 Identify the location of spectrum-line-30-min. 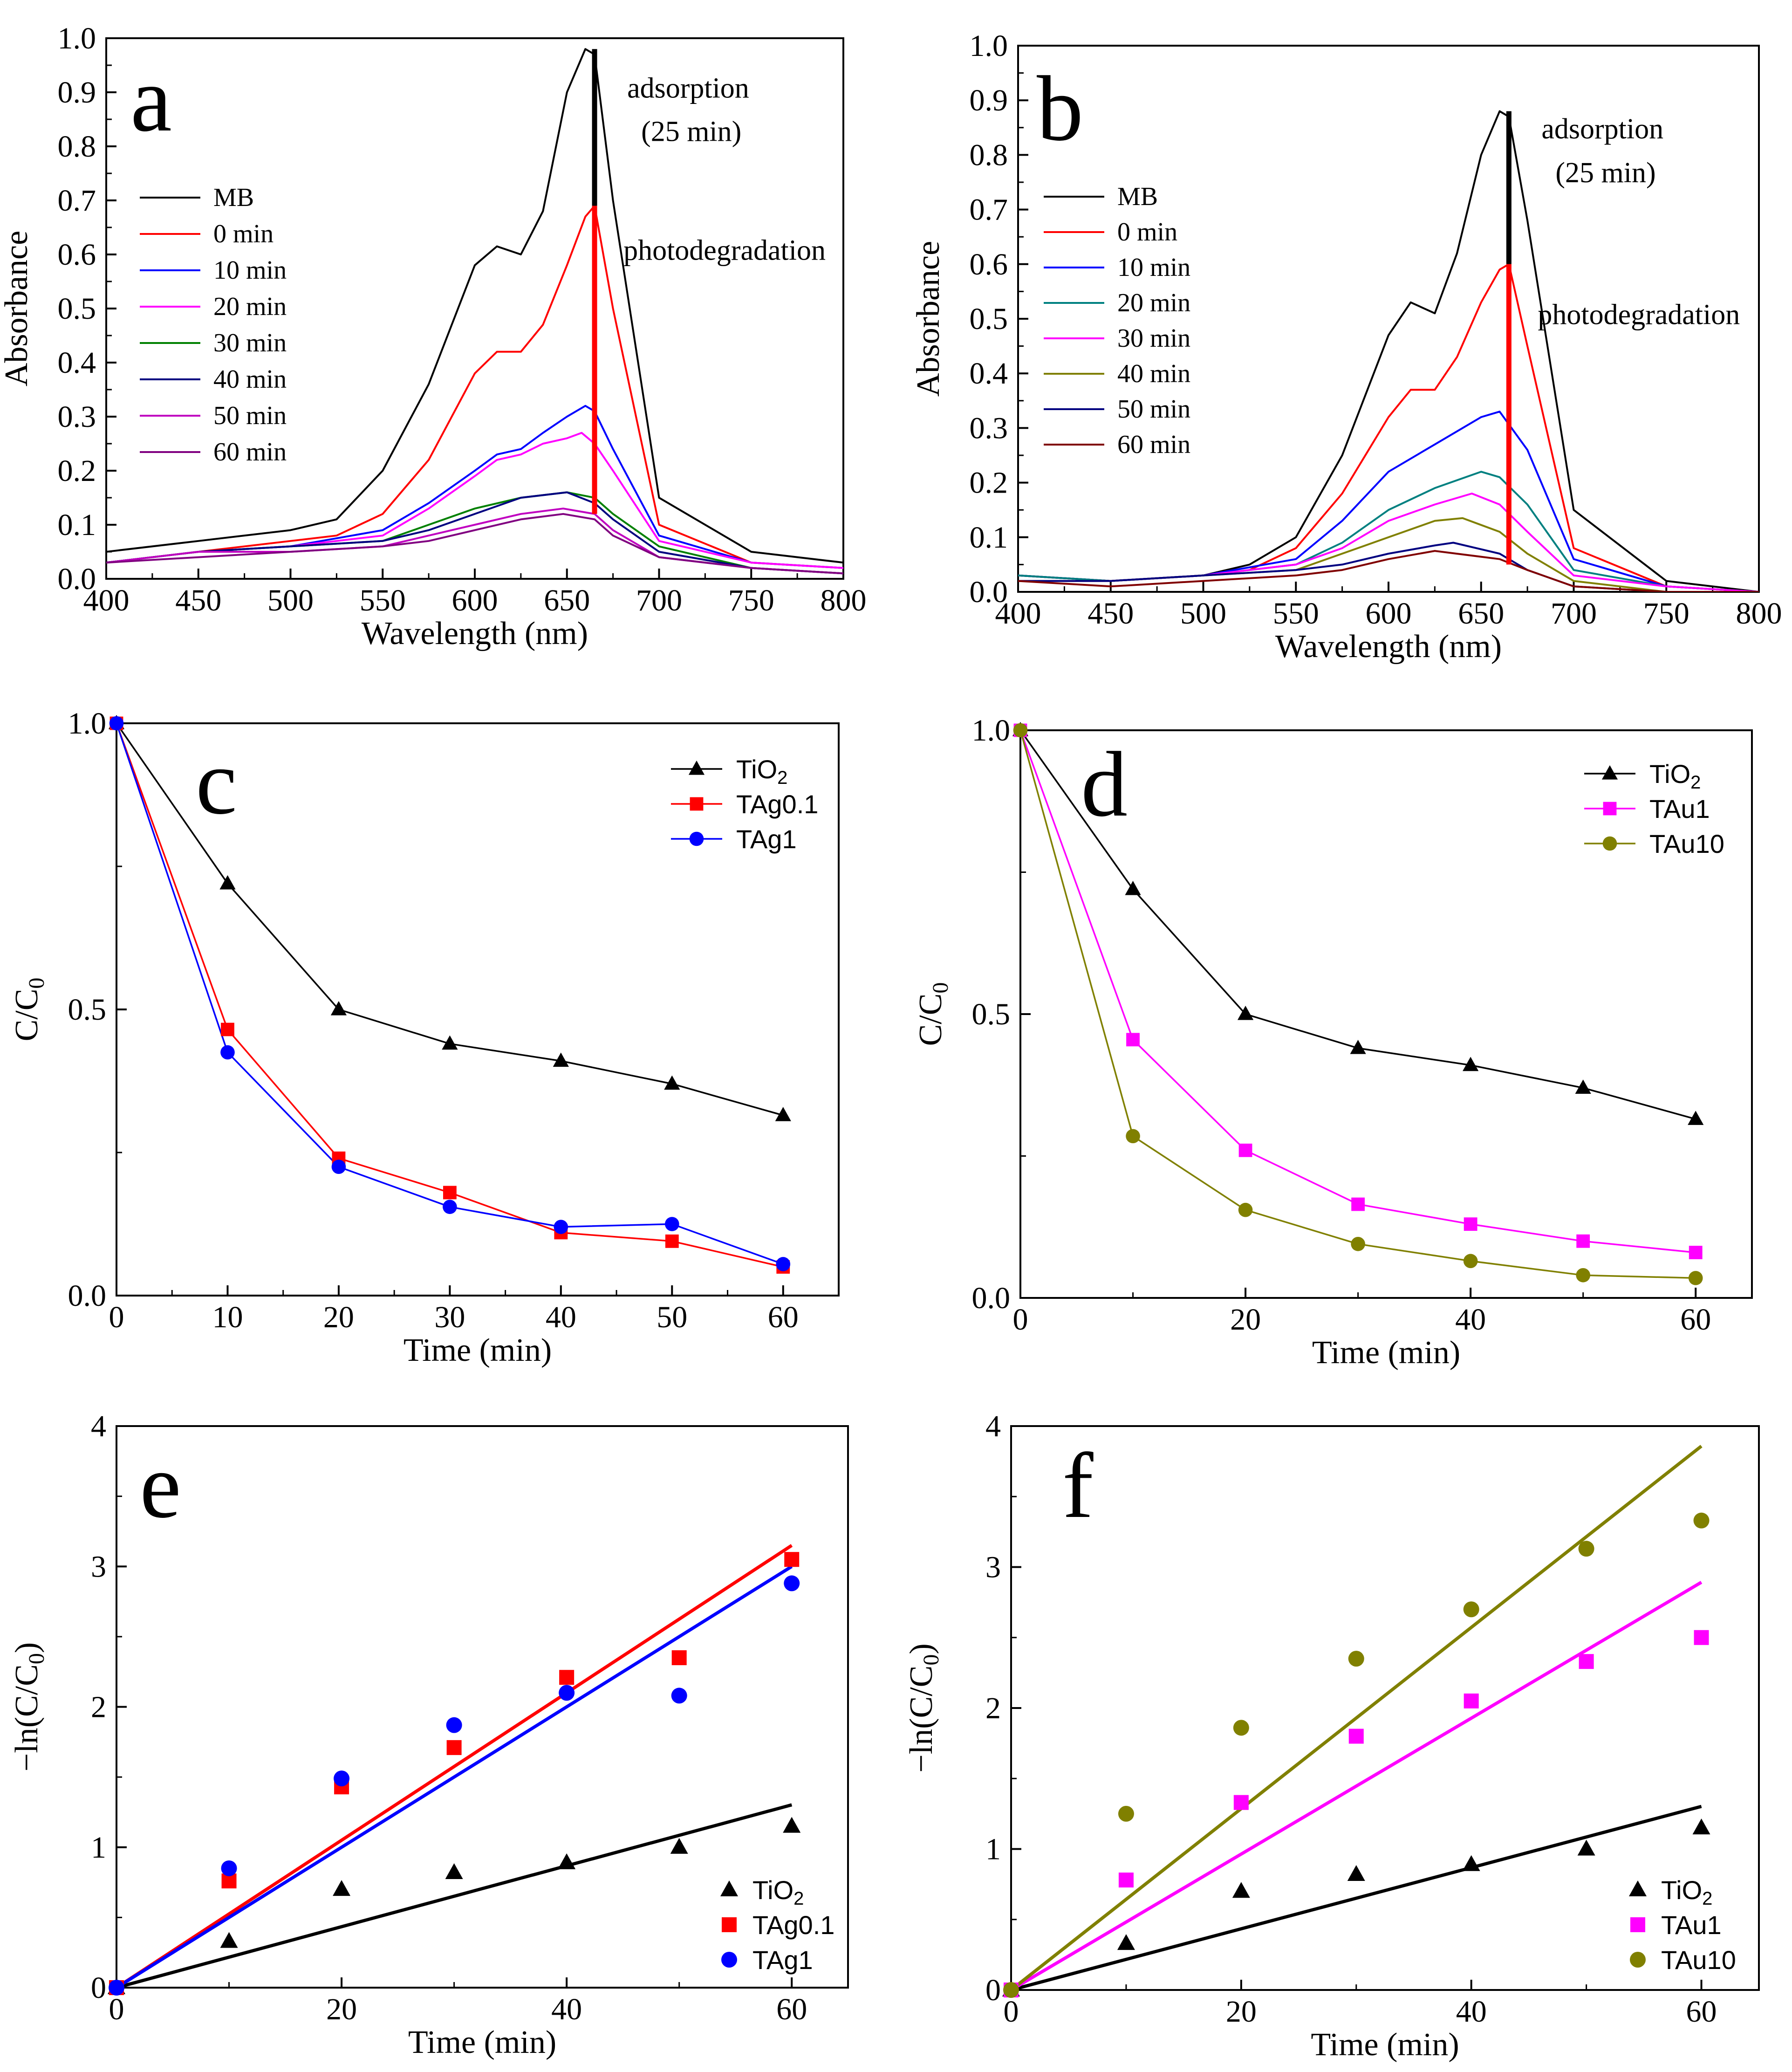
(474, 533).